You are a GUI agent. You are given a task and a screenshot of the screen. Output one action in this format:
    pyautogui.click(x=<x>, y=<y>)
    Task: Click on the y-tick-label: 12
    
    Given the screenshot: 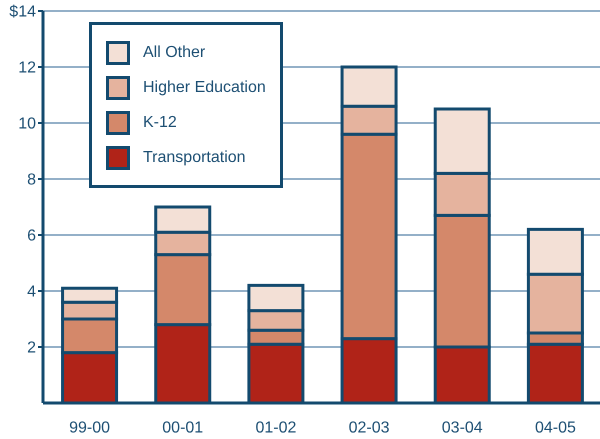 What is the action you would take?
    pyautogui.click(x=27, y=68)
    